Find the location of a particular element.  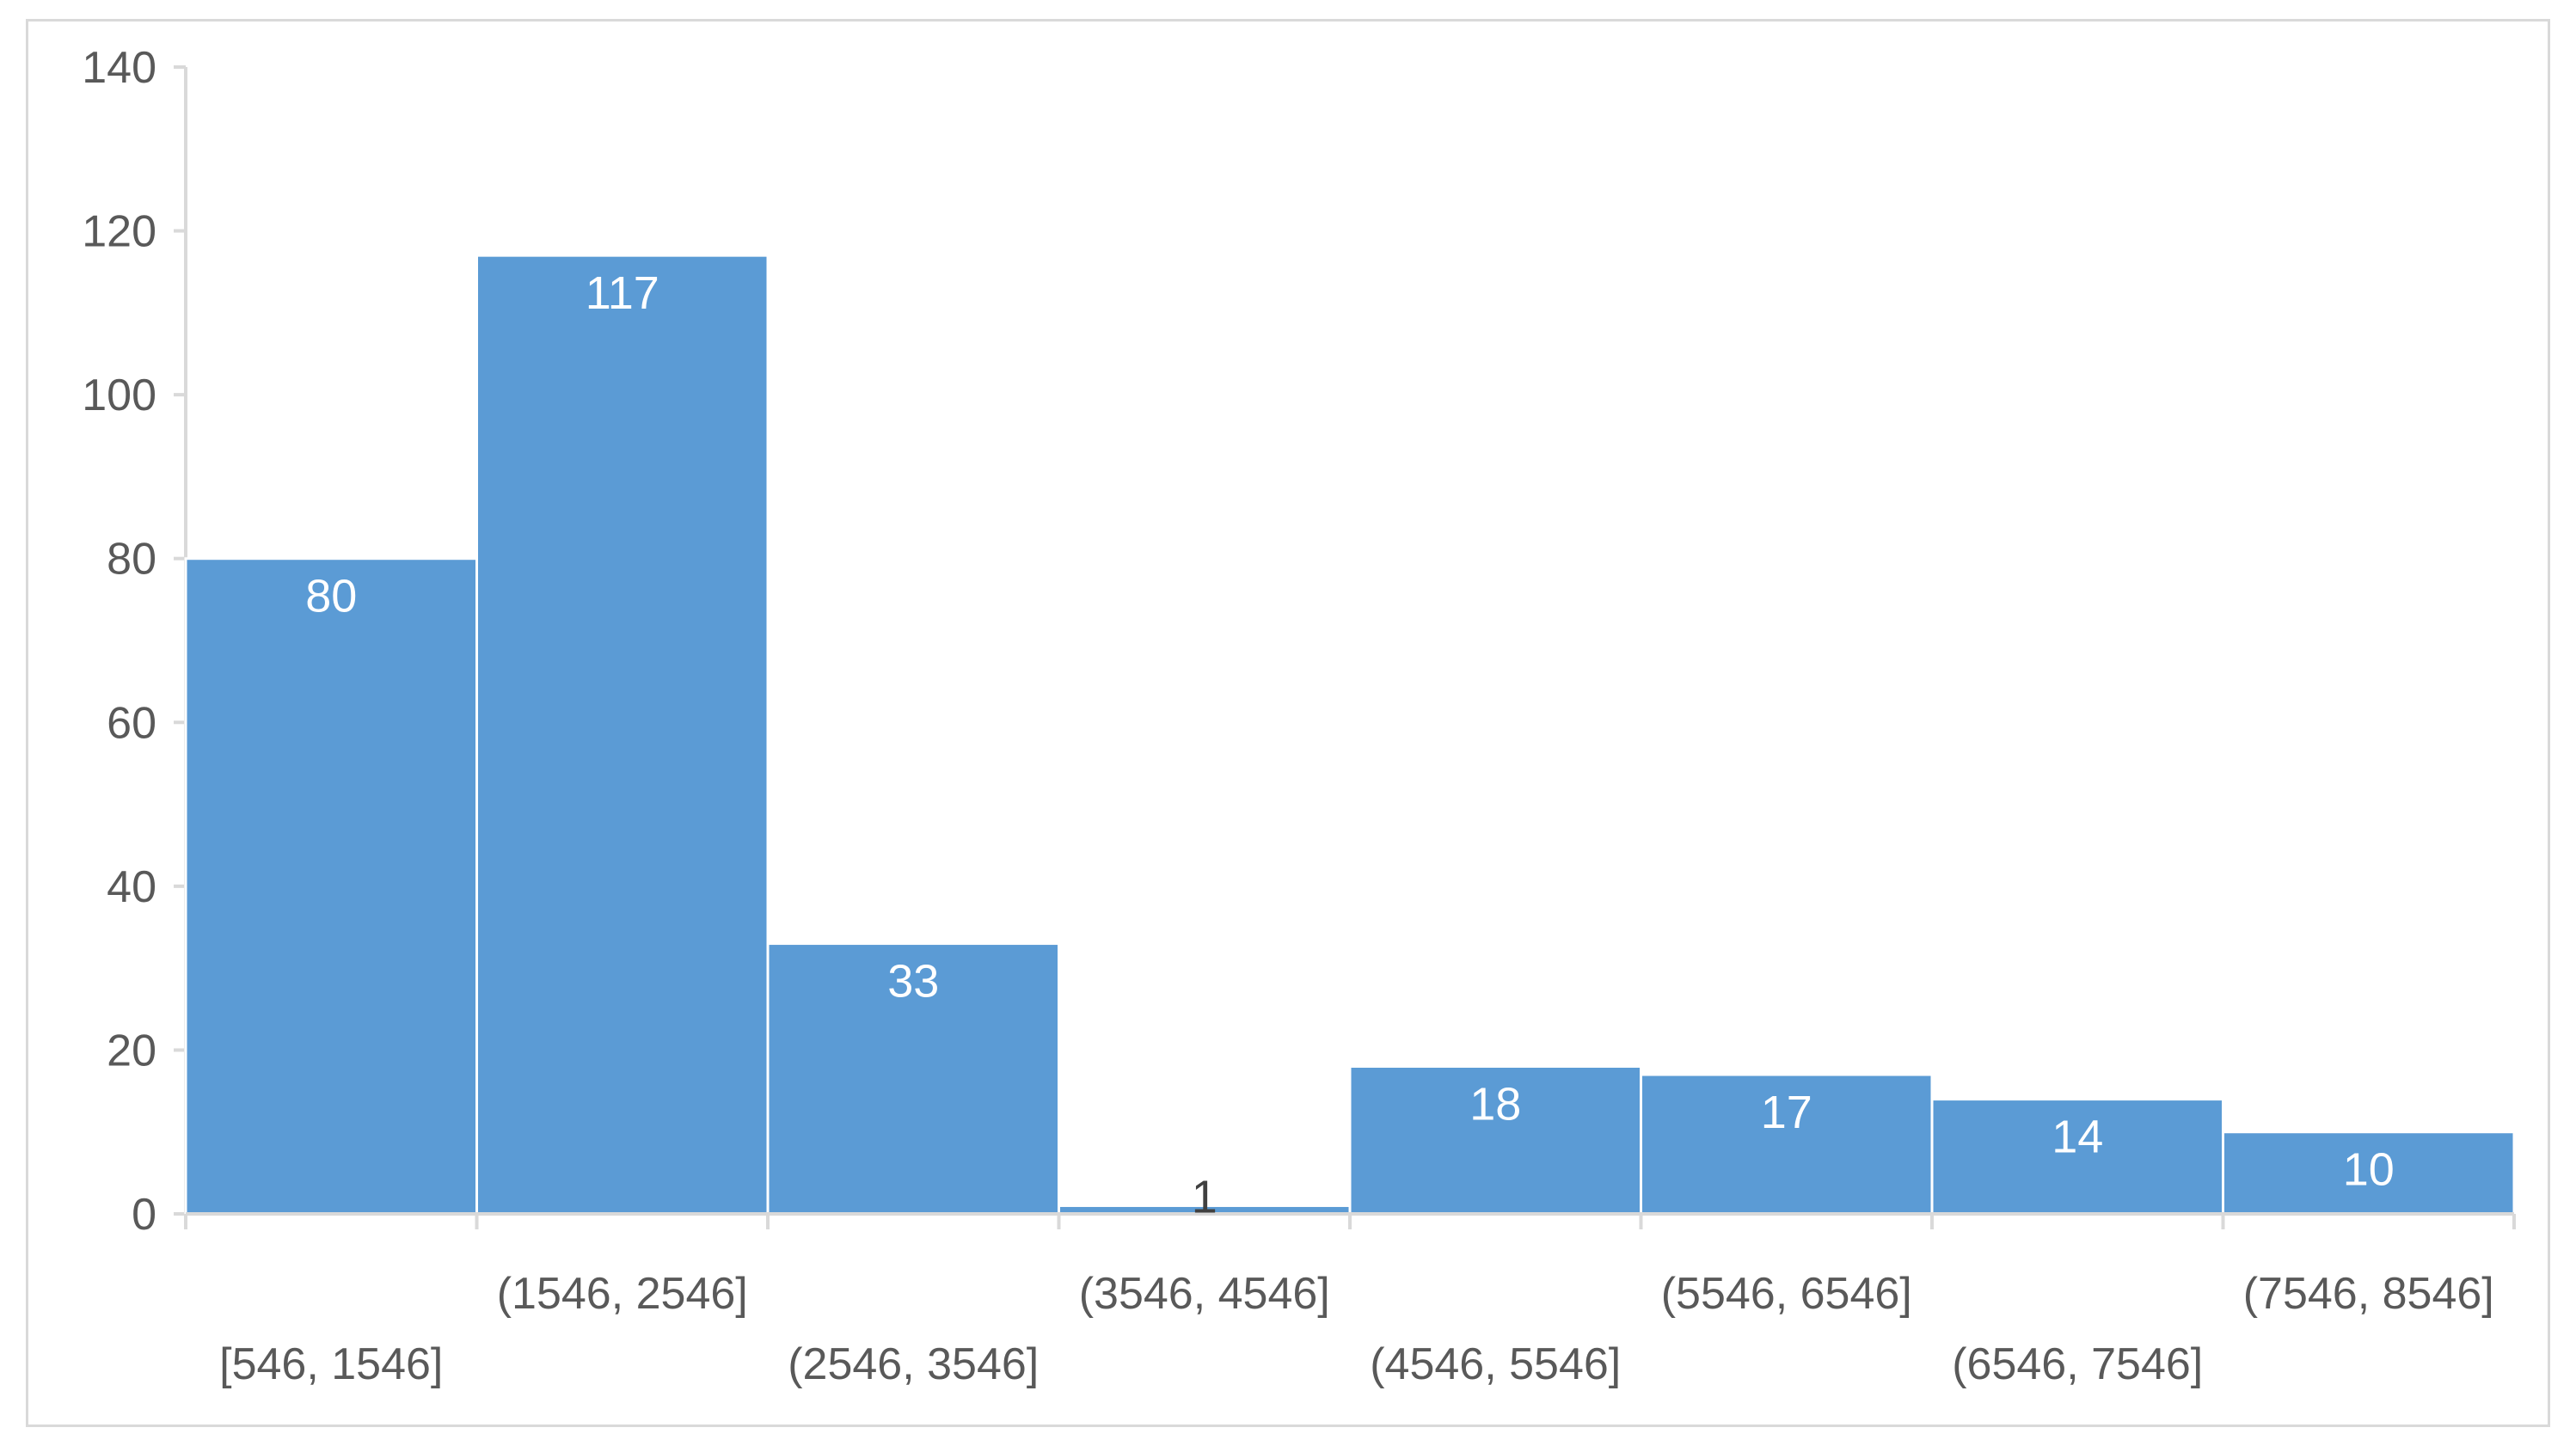

y-tick-label: 100 is located at coordinates (119, 396).